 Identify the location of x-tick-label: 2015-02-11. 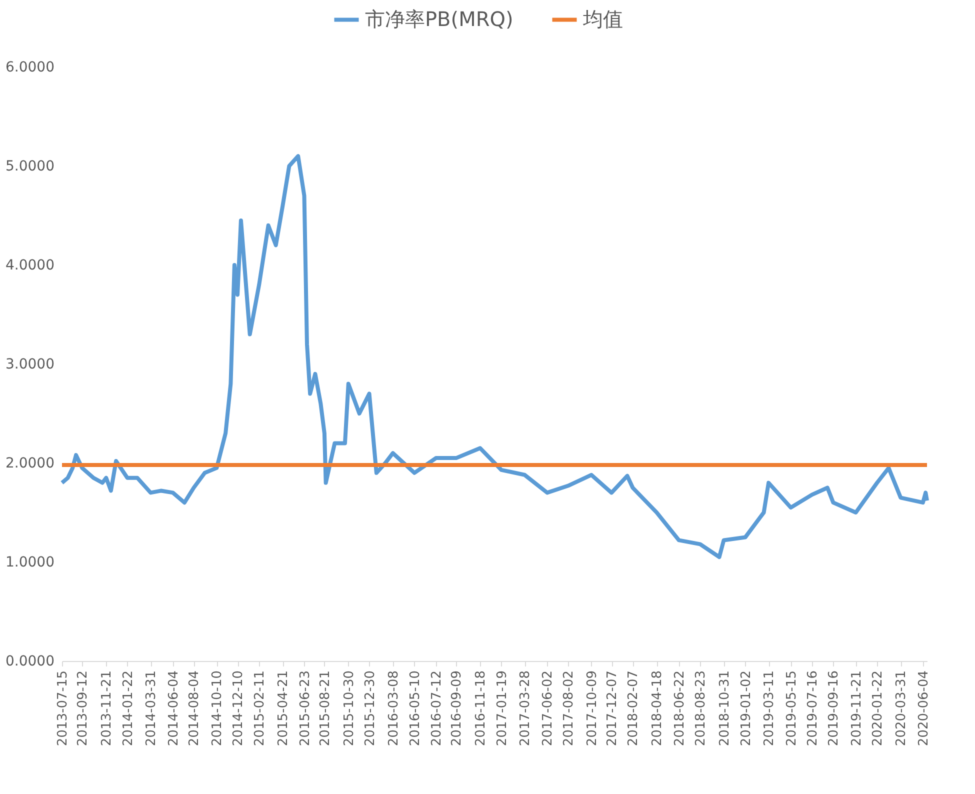
(260, 708).